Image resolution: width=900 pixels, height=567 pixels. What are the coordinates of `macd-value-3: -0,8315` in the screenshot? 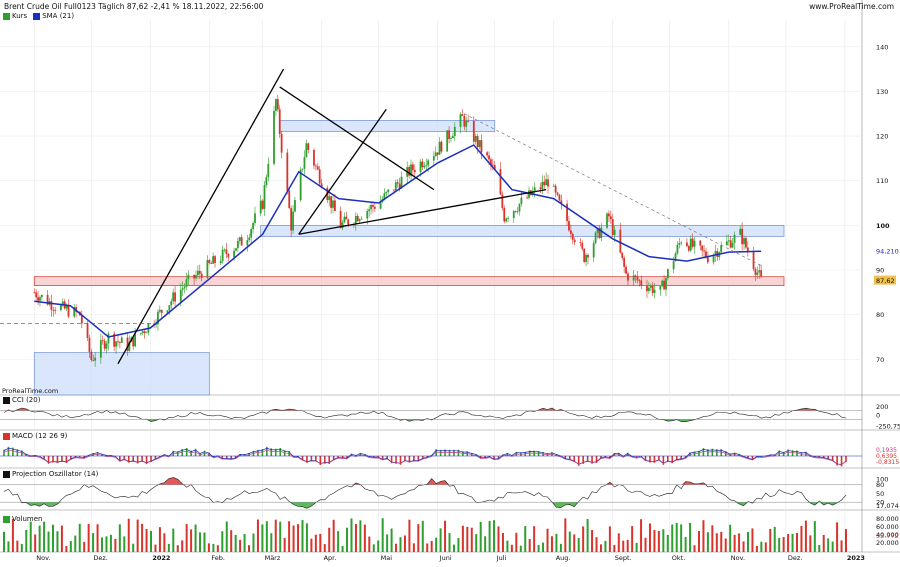 It's located at (887, 462).